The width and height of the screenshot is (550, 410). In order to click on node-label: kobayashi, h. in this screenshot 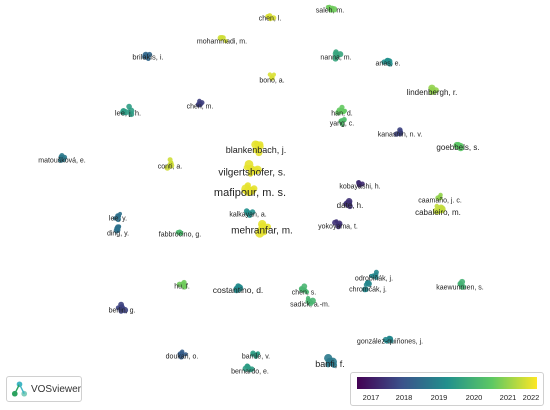, I will do `click(359, 186)`.